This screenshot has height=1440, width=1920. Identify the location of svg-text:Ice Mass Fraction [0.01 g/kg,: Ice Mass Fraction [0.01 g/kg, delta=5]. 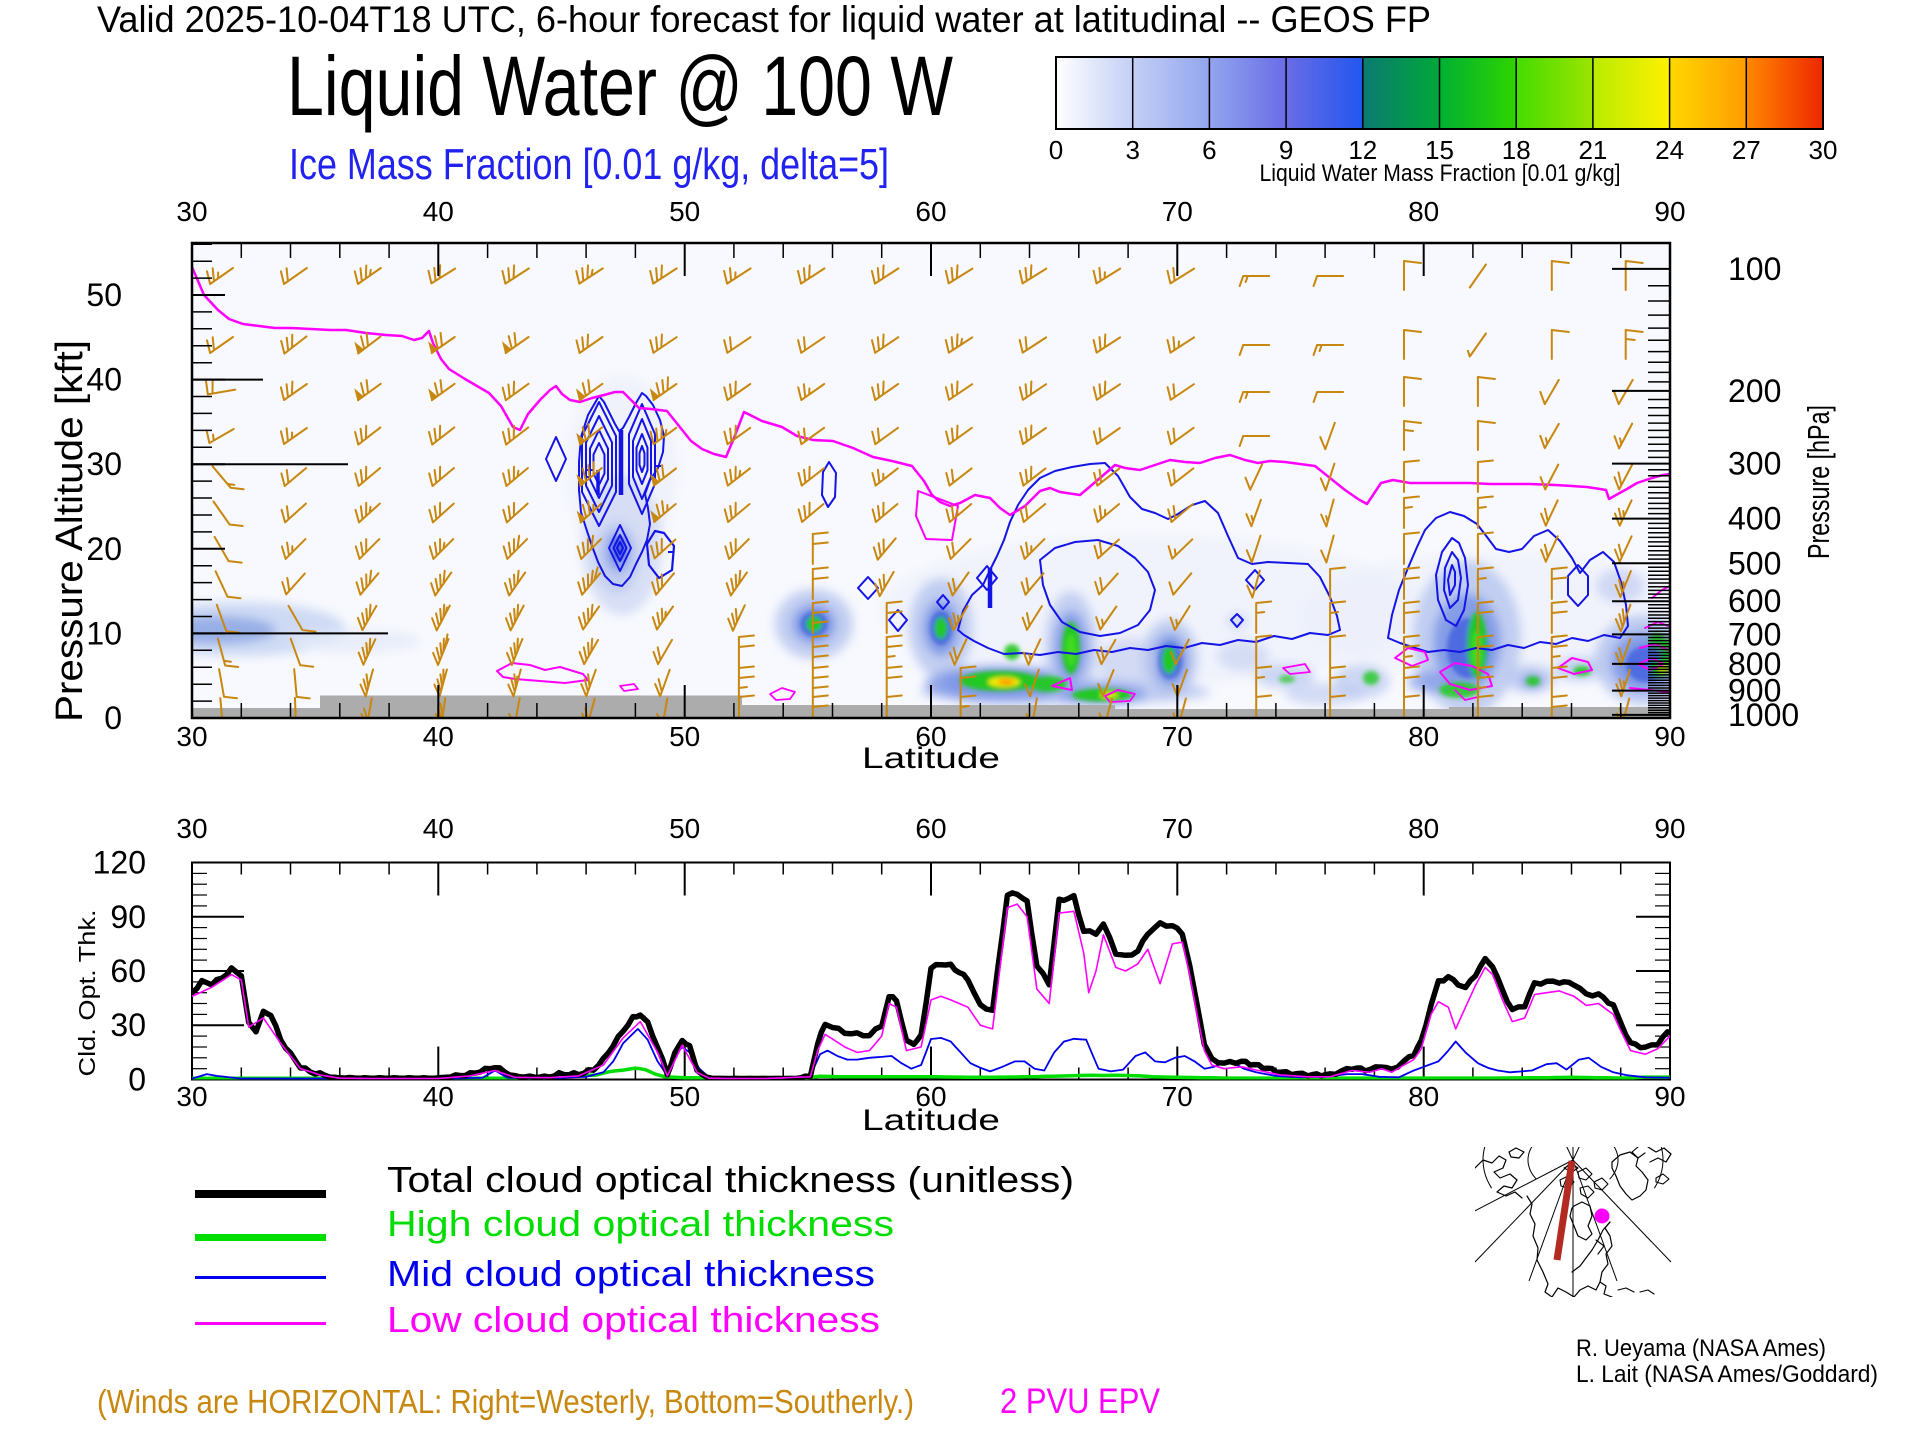
(589, 164).